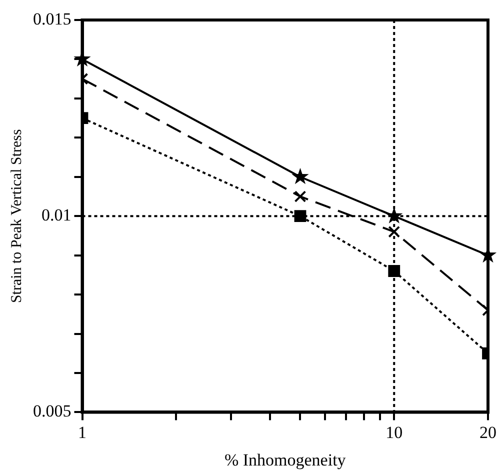  I want to click on x-tick-label: 10, so click(394, 432).